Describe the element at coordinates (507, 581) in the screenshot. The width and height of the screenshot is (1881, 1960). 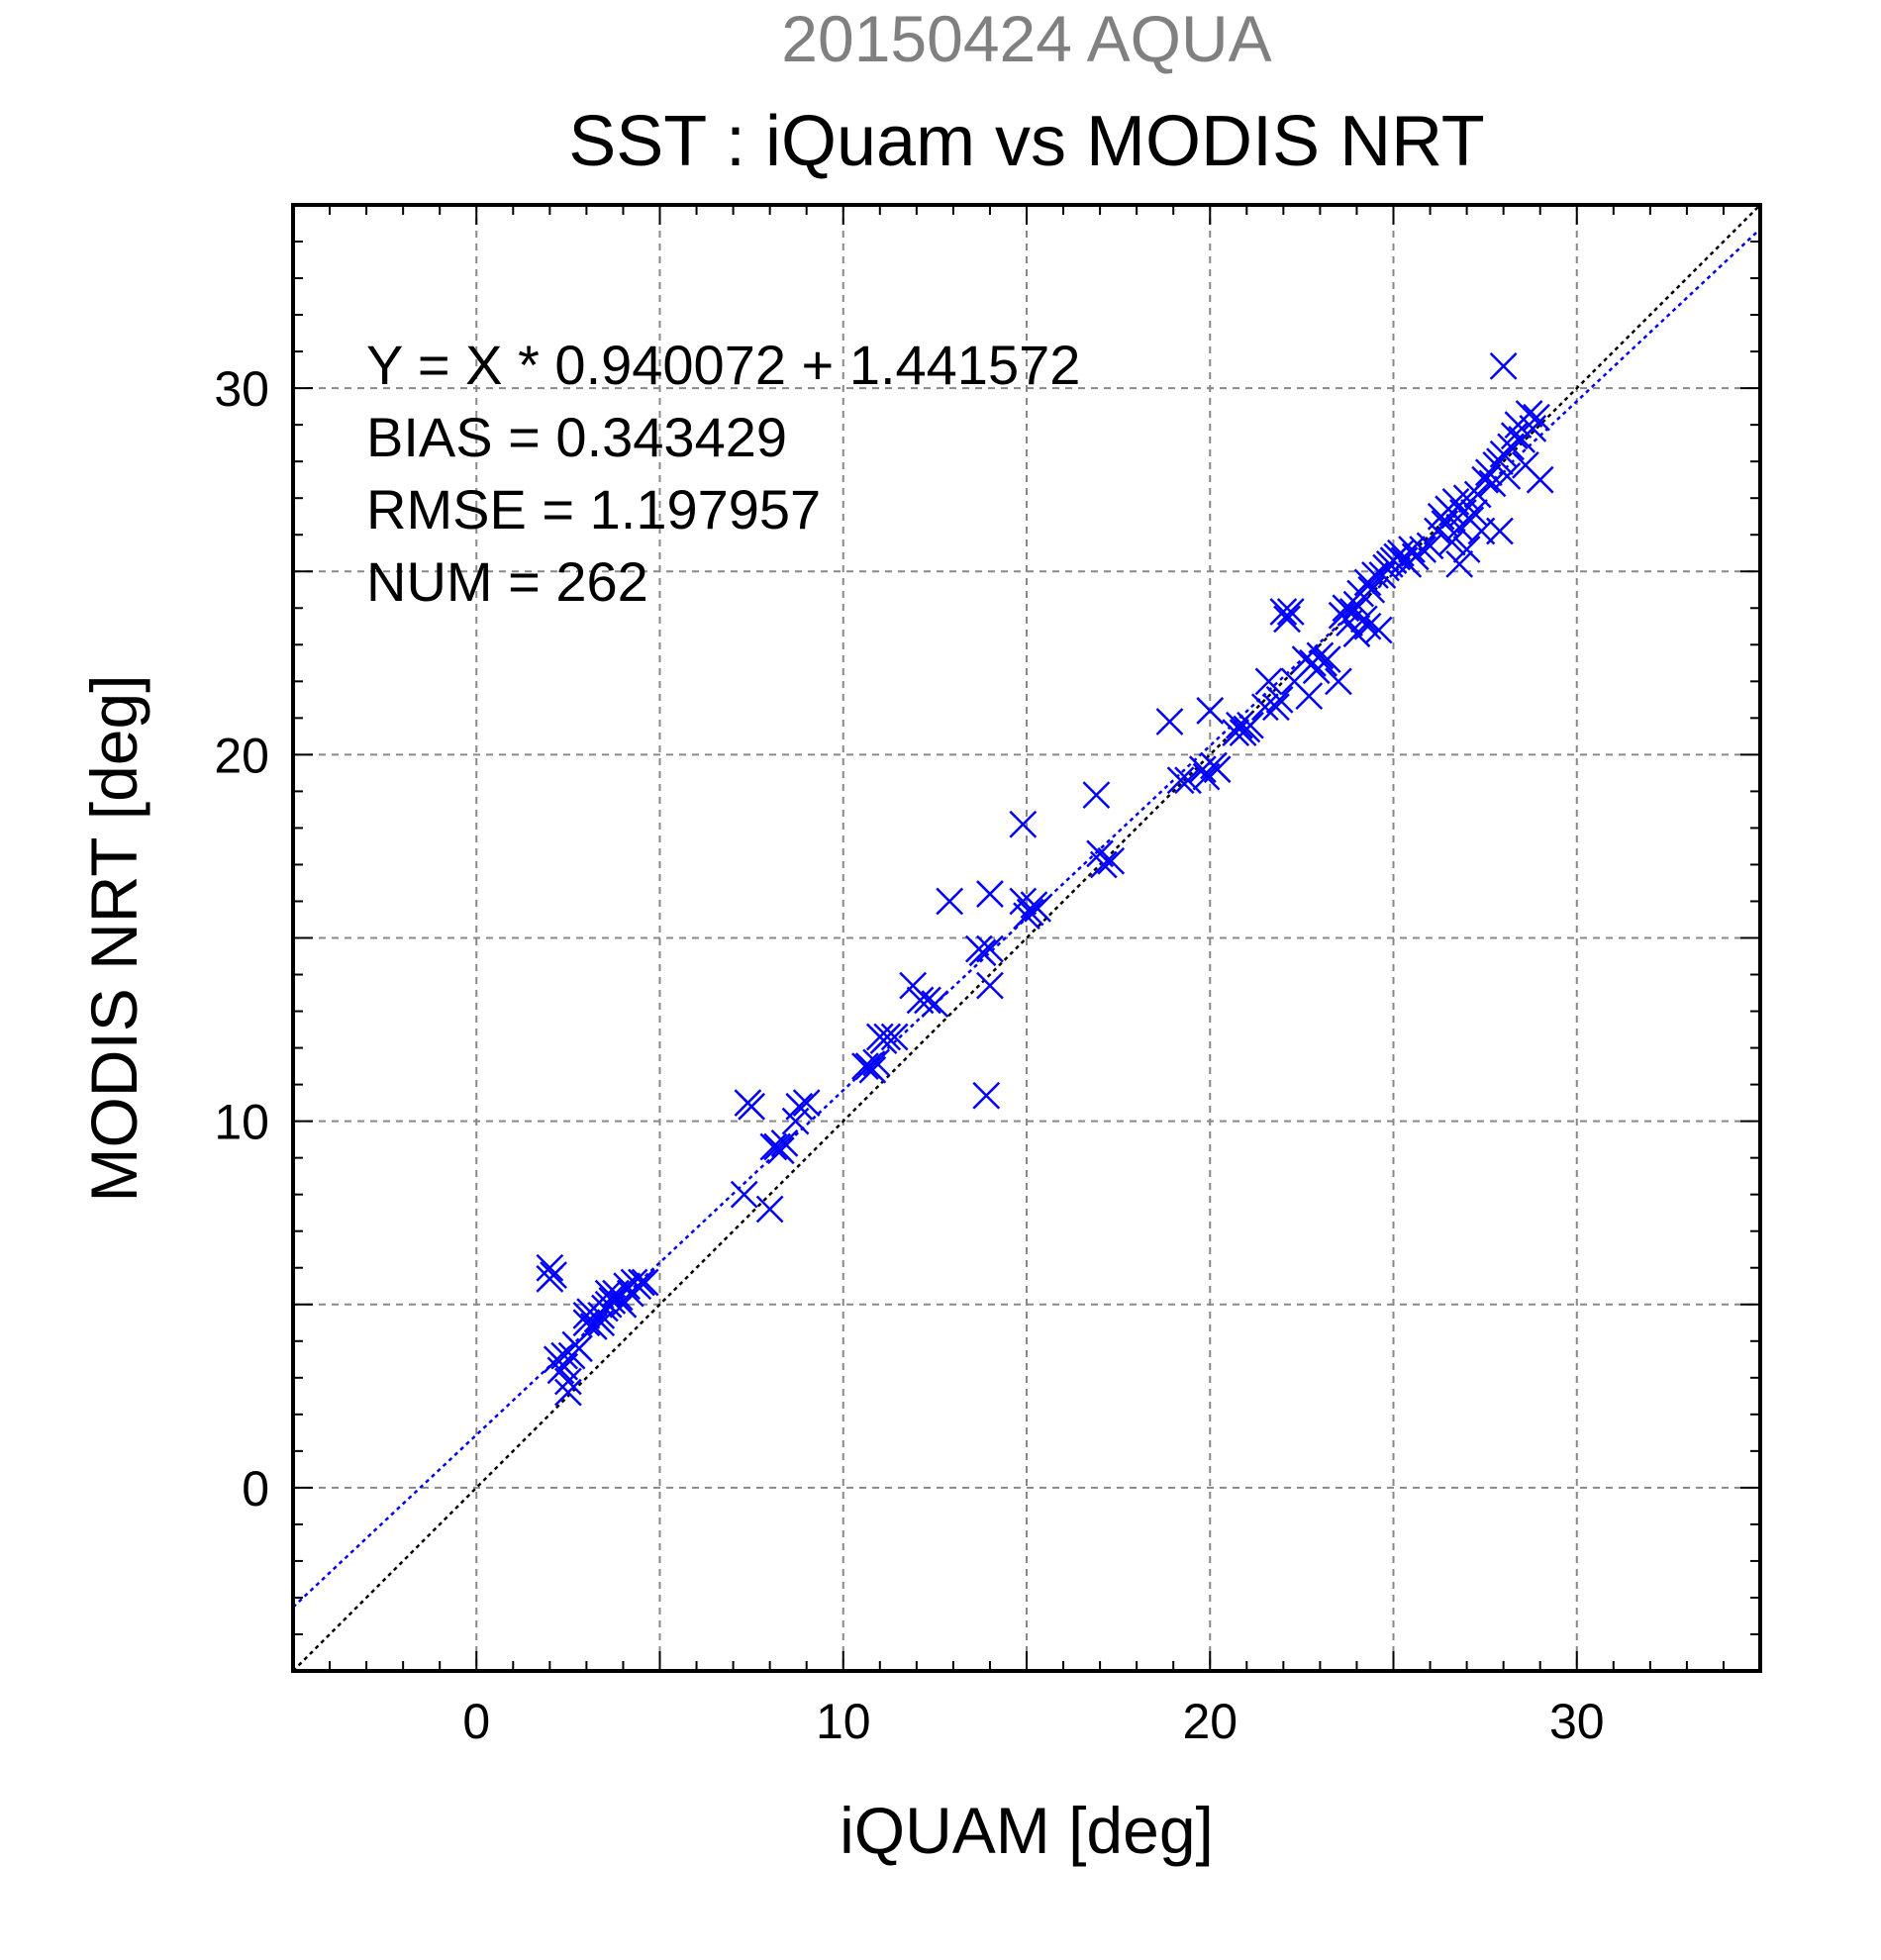
I see `stats-line: NUM = 262` at that location.